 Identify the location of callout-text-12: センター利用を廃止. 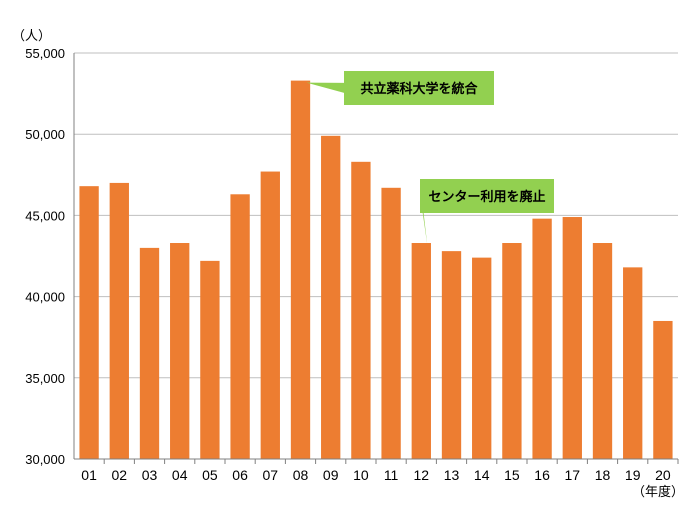
(486, 197).